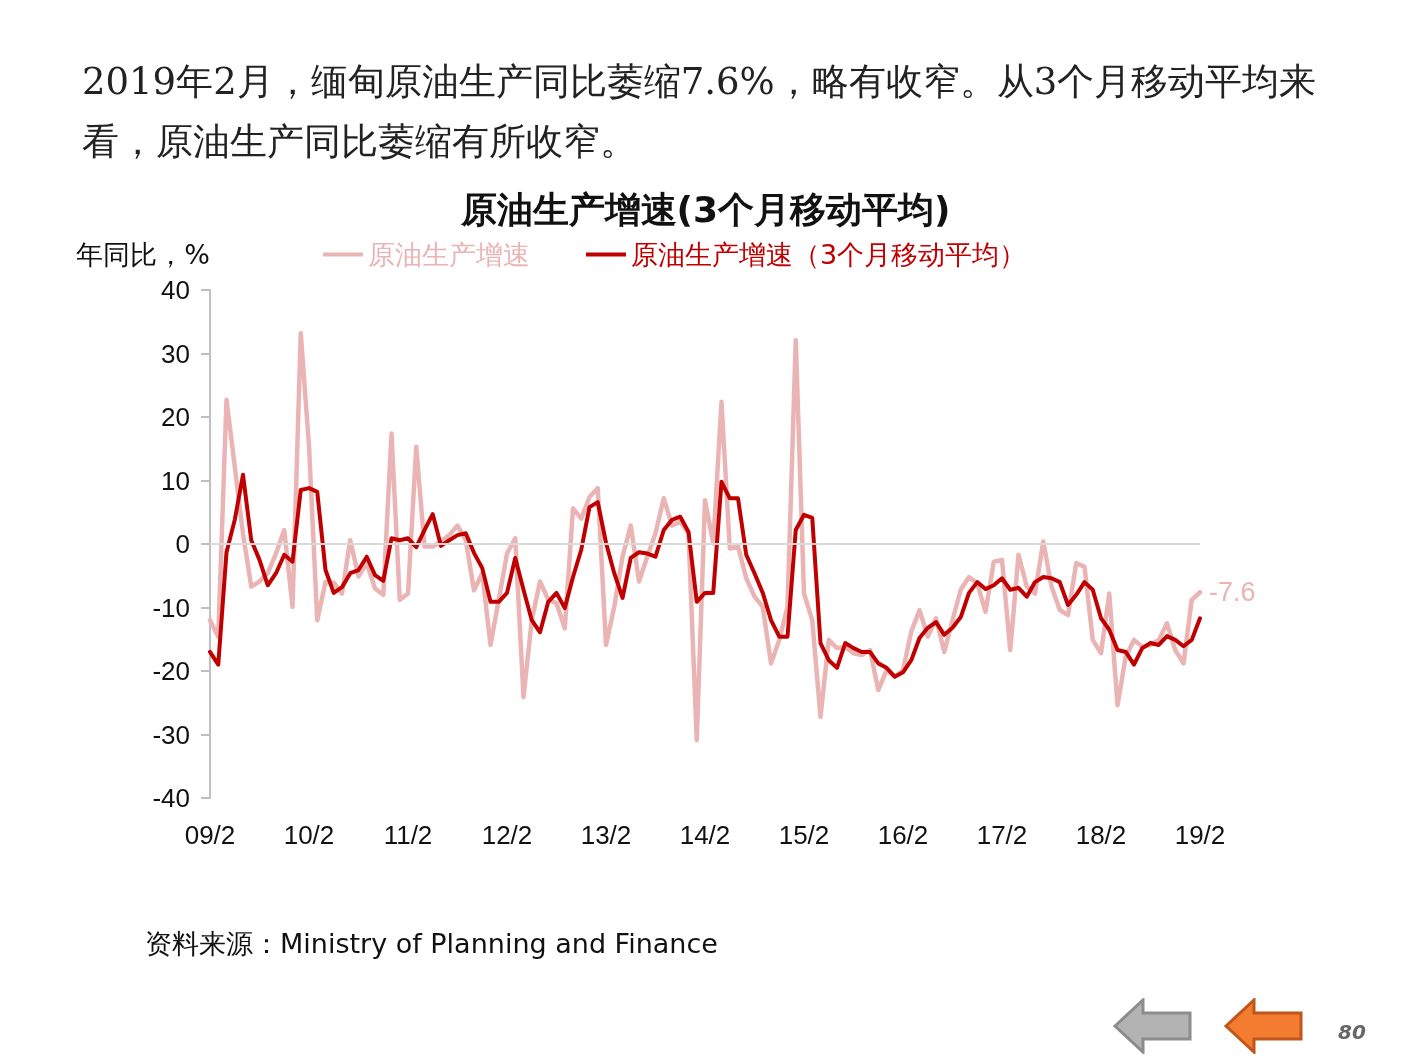 The height and width of the screenshot is (1058, 1411). Describe the element at coordinates (182, 544) in the screenshot. I see `y-tick-label: 0` at that location.